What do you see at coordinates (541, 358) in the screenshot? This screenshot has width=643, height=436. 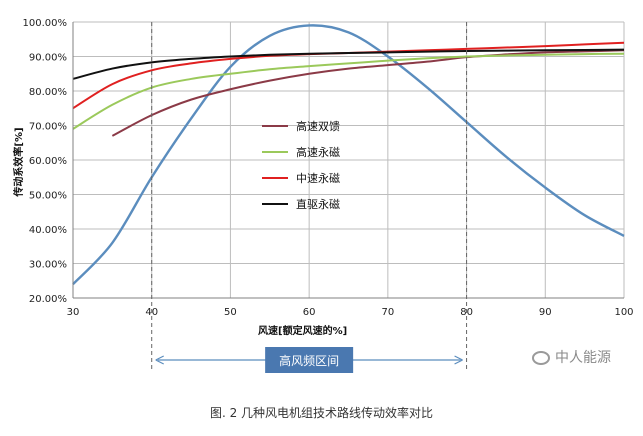 I see `wechat-icon` at bounding box center [541, 358].